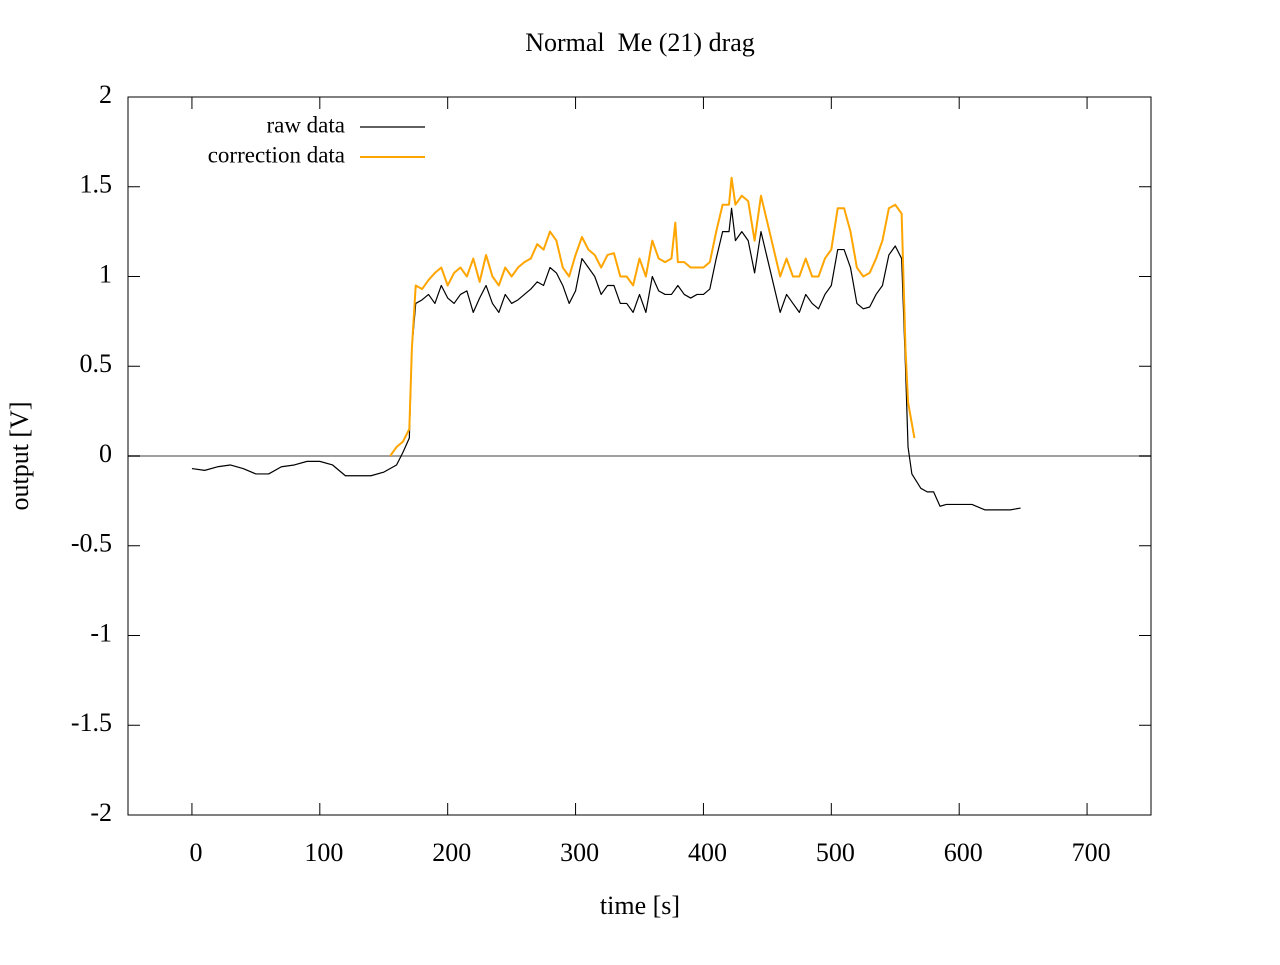 Image resolution: width=1280 pixels, height=965 pixels. What do you see at coordinates (276, 154) in the screenshot?
I see `legend-label: correction data` at bounding box center [276, 154].